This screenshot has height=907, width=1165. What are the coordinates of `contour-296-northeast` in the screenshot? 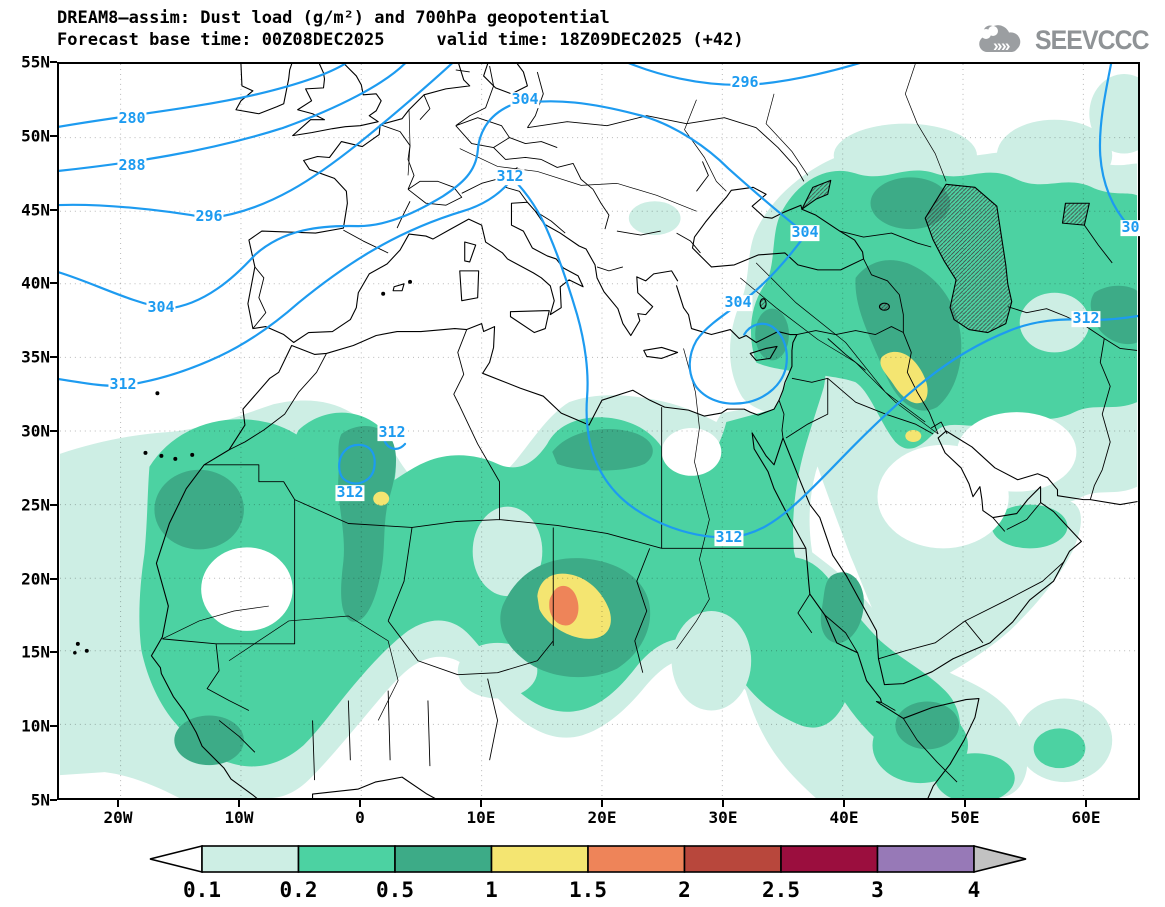 It's located at (744, 75).